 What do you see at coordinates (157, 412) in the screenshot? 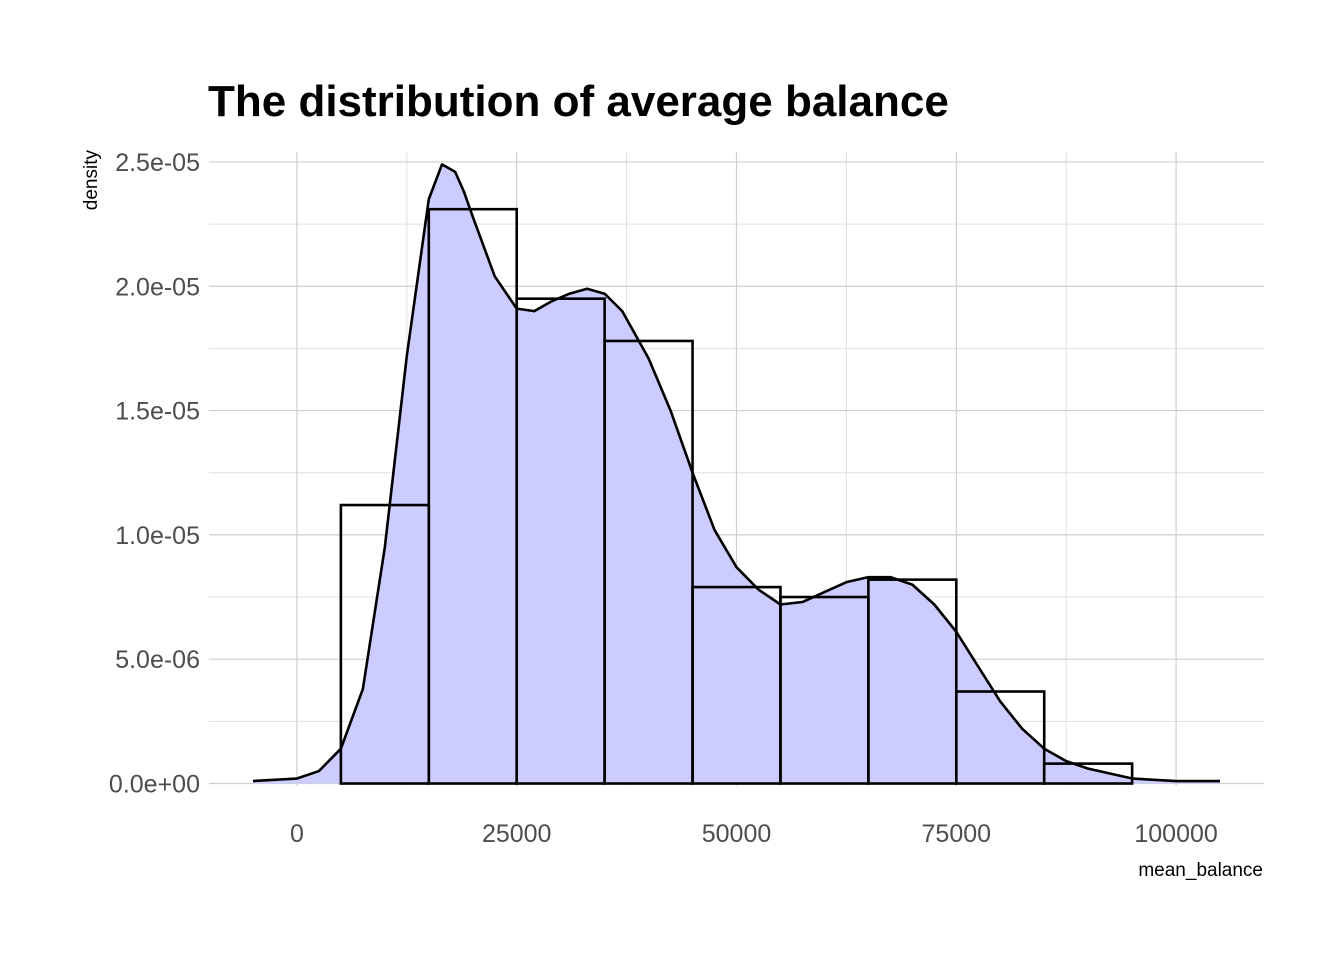
I see `y-tick-label: 1.5e-05` at bounding box center [157, 412].